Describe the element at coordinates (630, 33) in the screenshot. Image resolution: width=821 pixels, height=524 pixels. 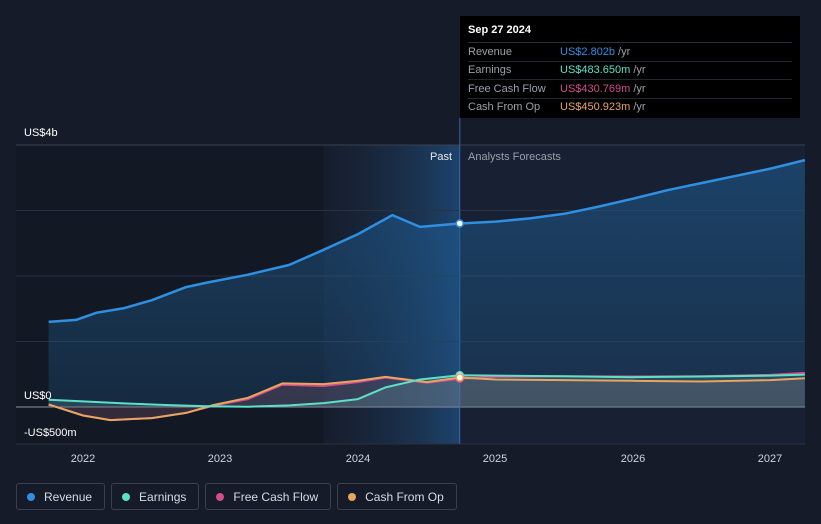
I see `tooltip-date: Sep 27 2024` at that location.